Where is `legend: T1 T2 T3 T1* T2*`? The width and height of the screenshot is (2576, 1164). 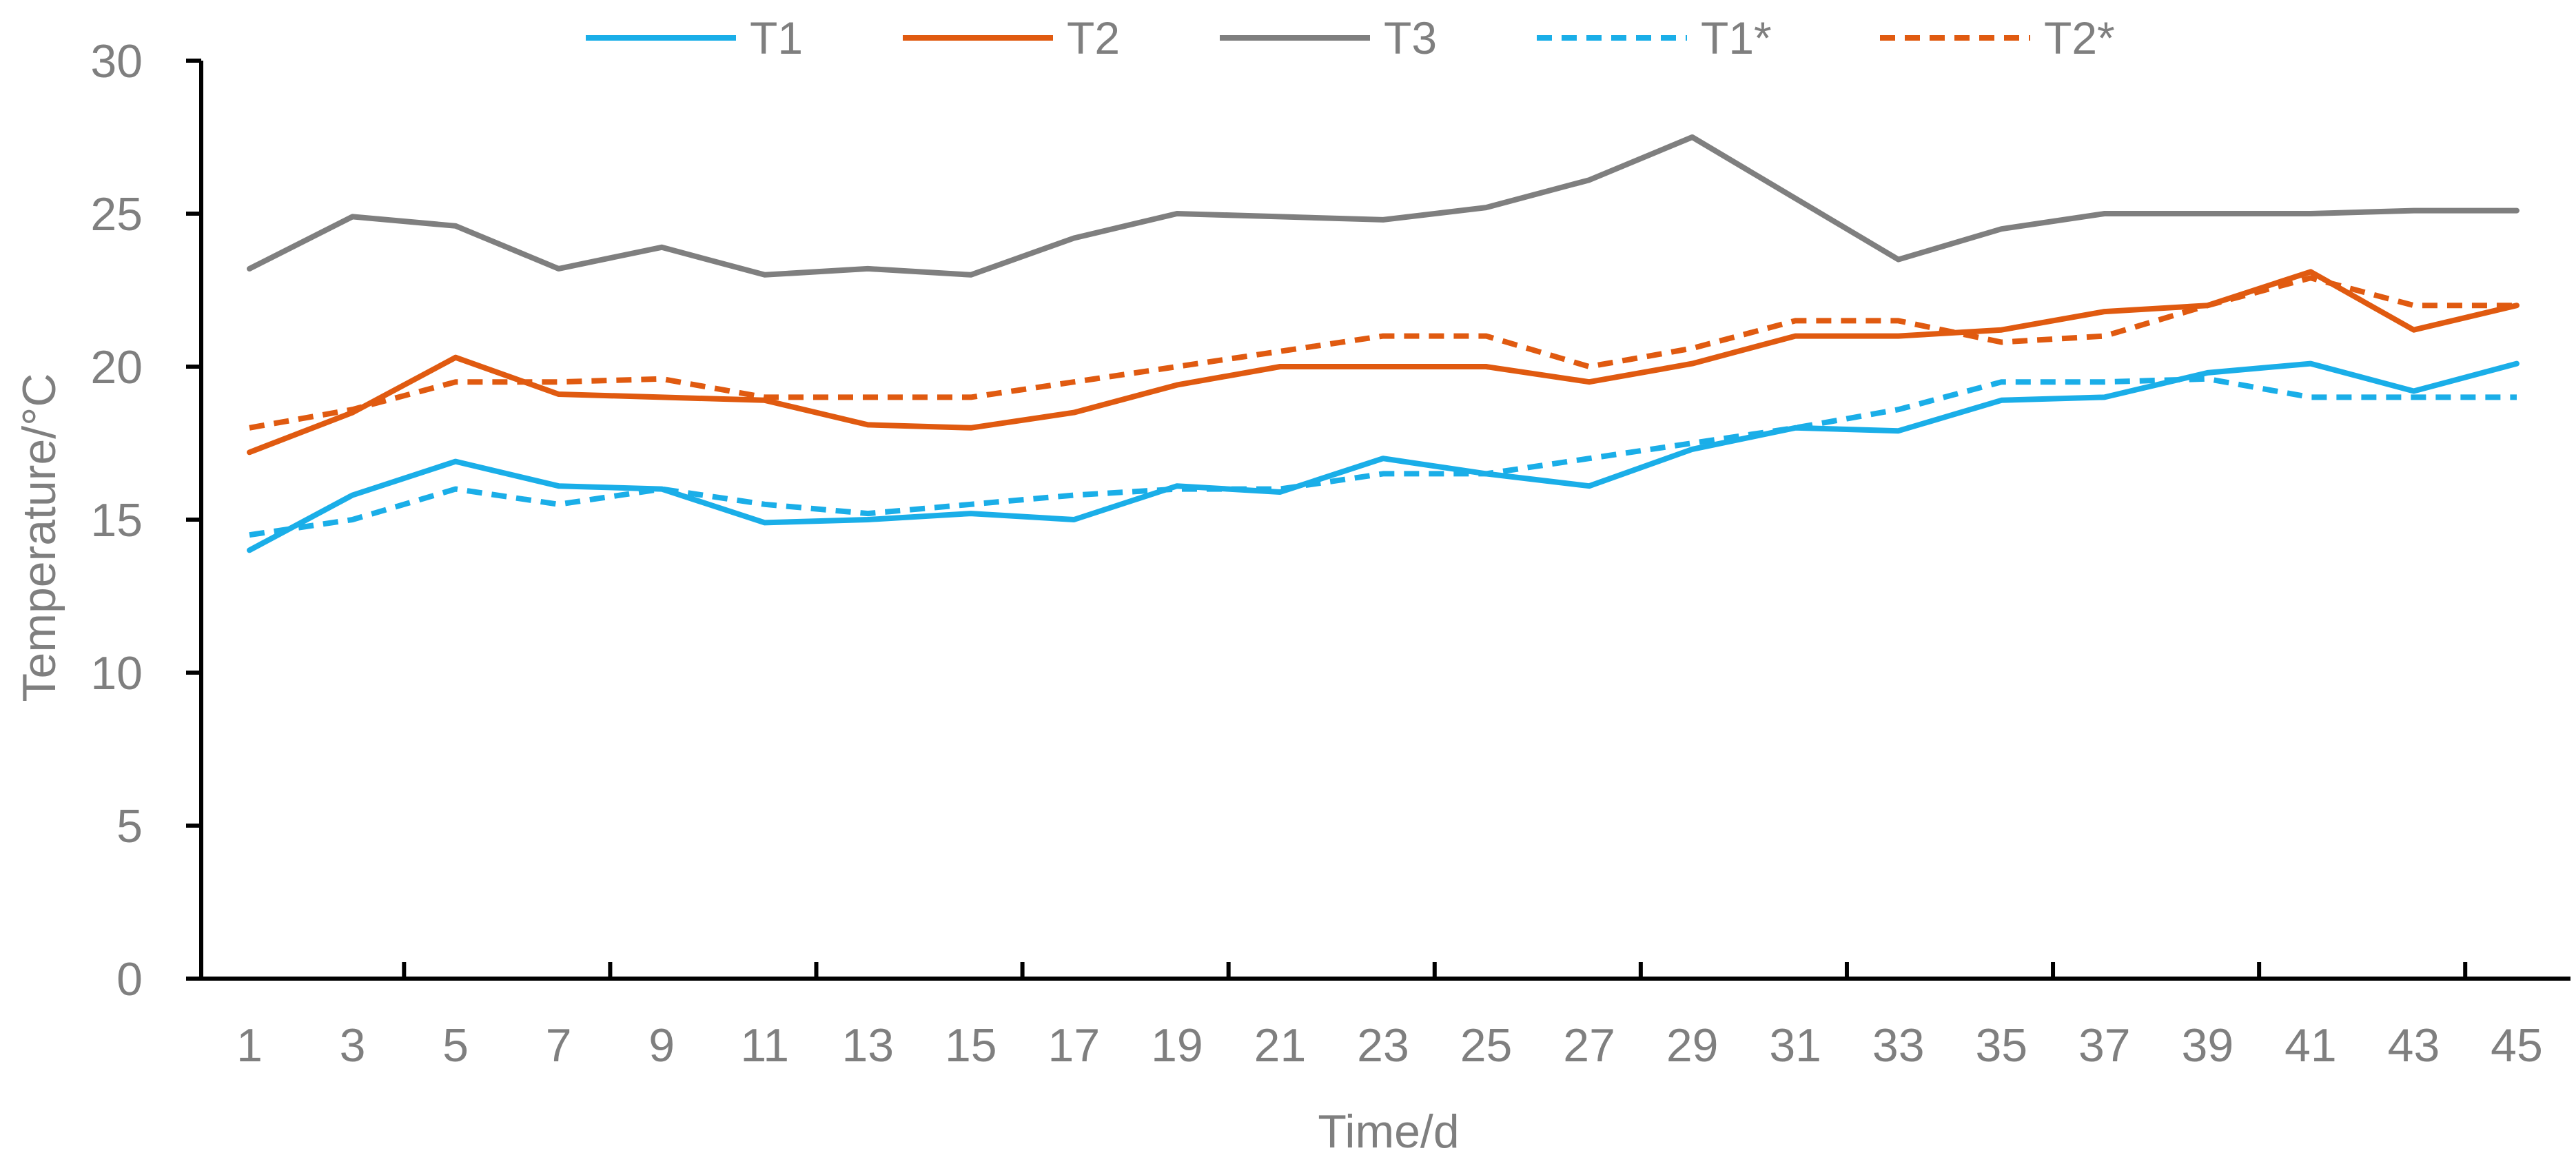
legend: T1 T2 T3 T1* T2* is located at coordinates (1350, 37).